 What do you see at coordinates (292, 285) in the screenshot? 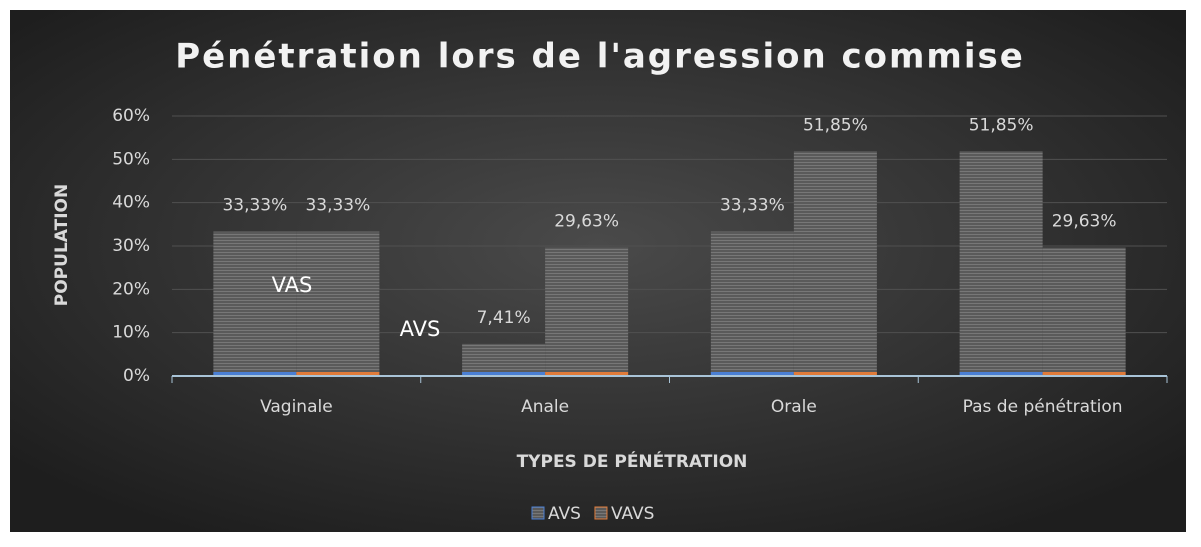
I see `annotation: VAS` at bounding box center [292, 285].